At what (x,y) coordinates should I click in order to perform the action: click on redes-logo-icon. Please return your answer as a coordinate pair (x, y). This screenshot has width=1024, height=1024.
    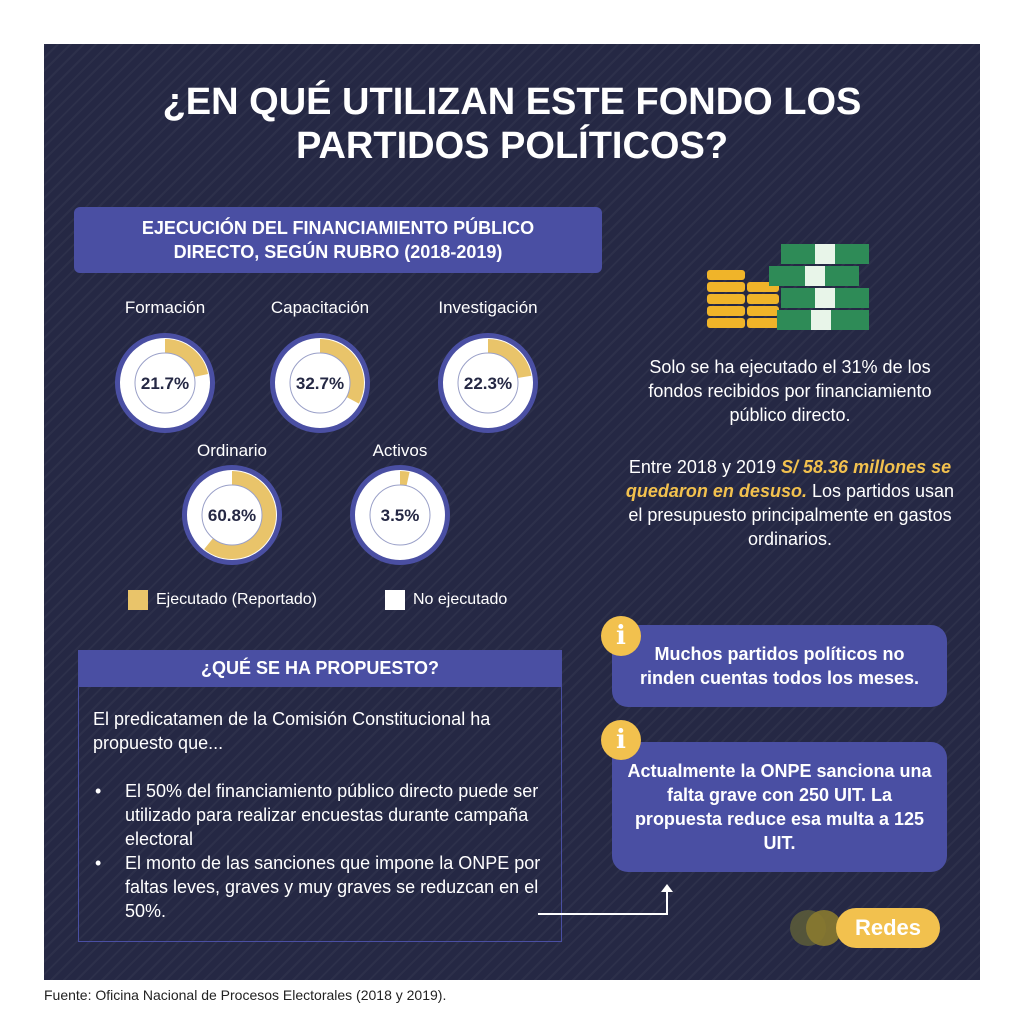
    Looking at the image, I should click on (816, 928).